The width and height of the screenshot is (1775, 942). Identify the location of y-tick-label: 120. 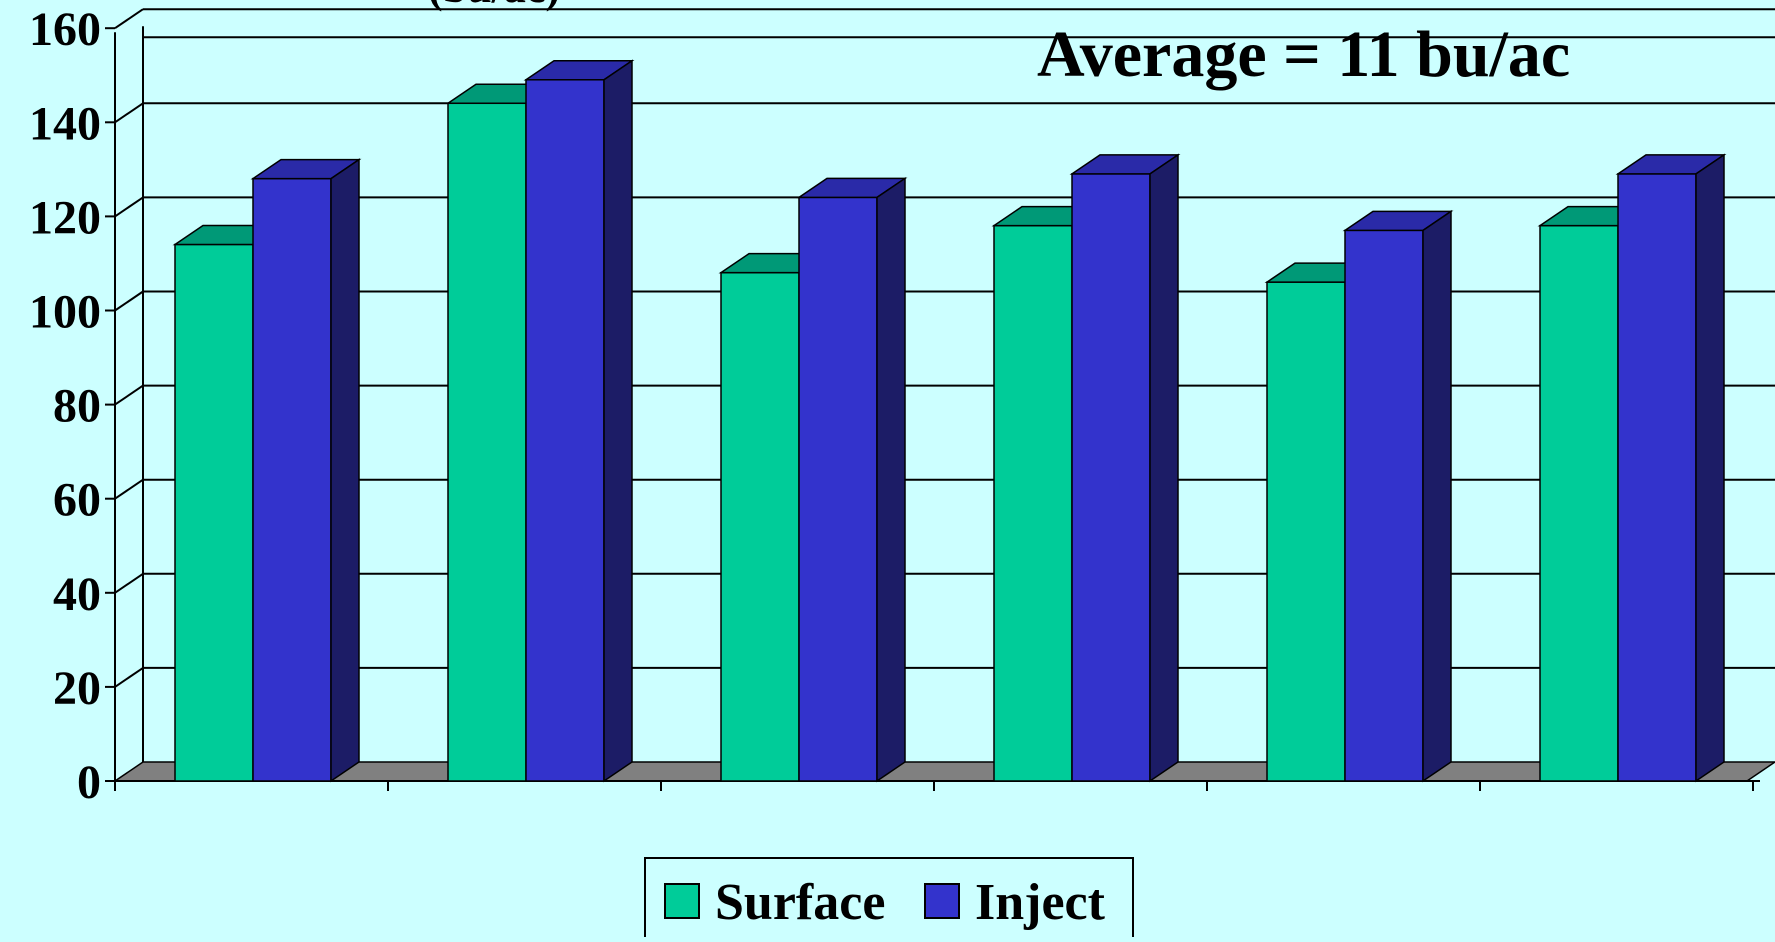
(65, 217).